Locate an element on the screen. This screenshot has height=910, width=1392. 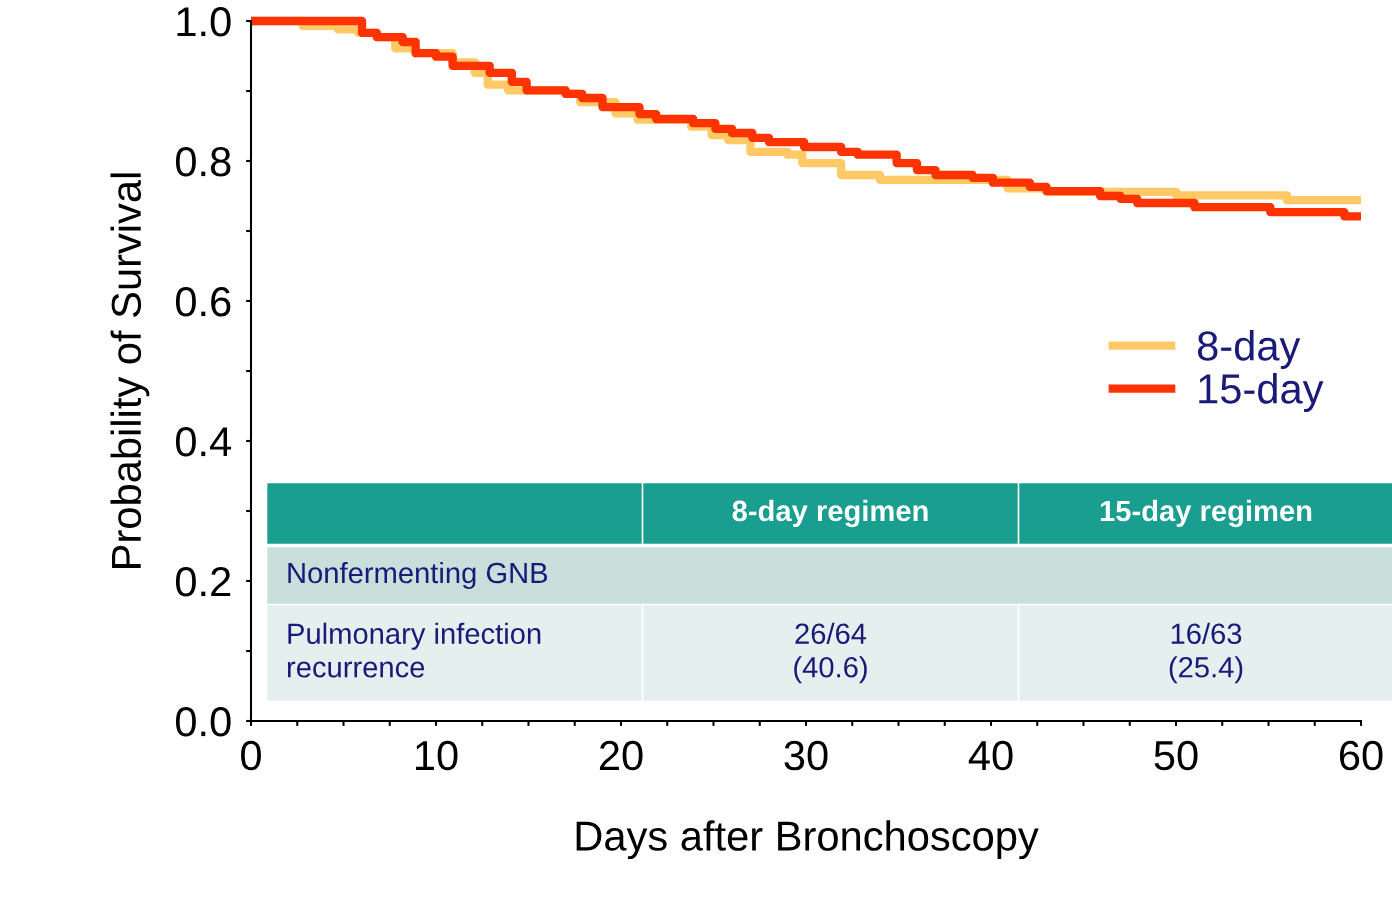
x-tick-label: 20 is located at coordinates (621, 755).